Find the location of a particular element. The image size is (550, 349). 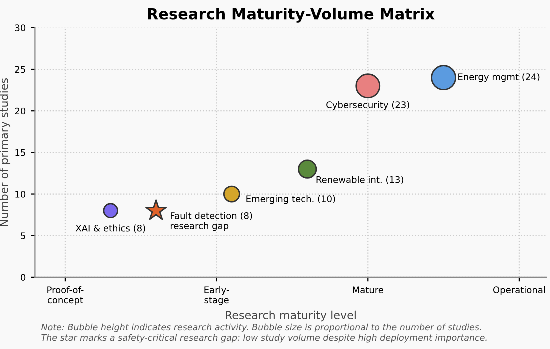

x-tick-label: Operational is located at coordinates (519, 291).